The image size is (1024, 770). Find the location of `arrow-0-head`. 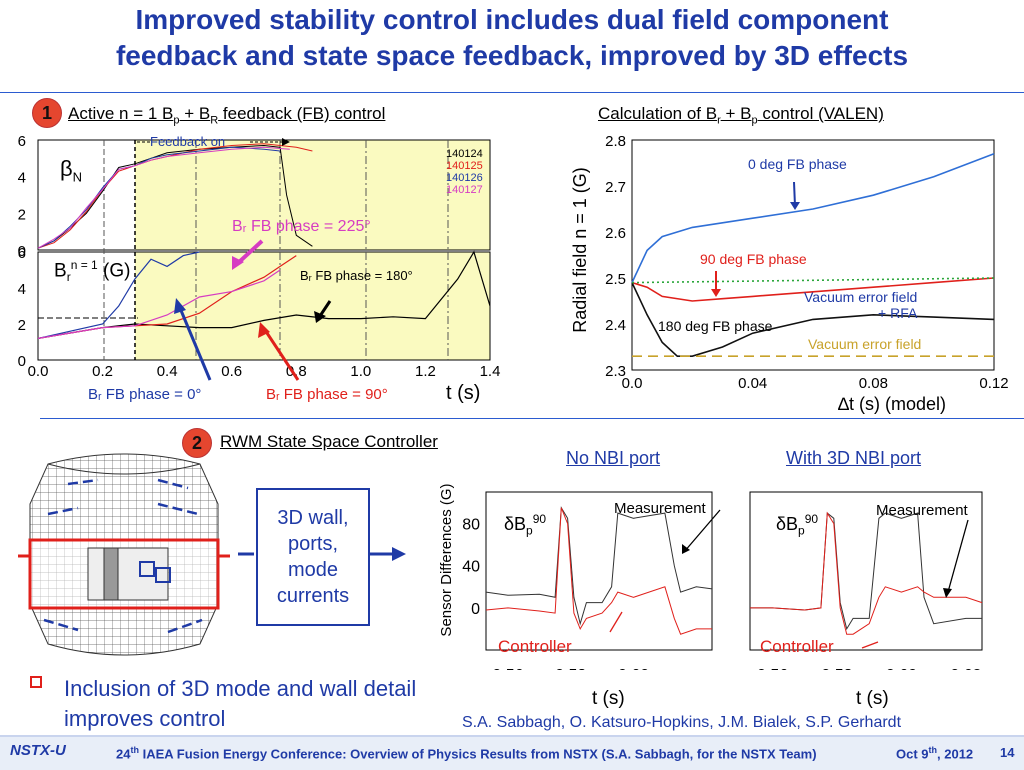

arrow-0-head is located at coordinates (180, 306).